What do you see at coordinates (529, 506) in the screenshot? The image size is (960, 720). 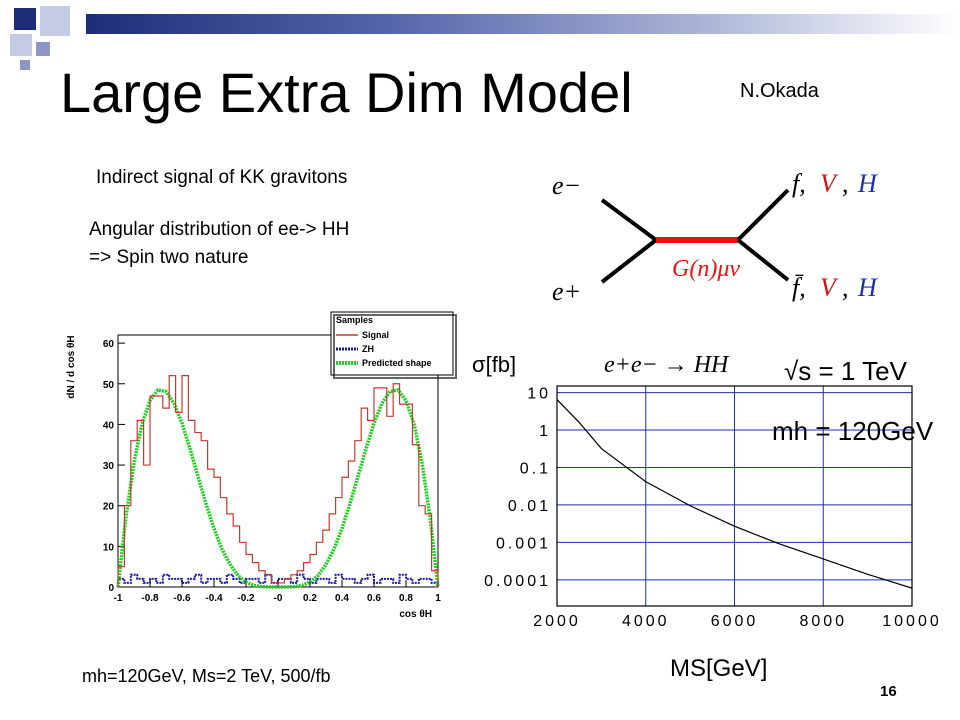 I see `xs-ytick-label: 0.01` at bounding box center [529, 506].